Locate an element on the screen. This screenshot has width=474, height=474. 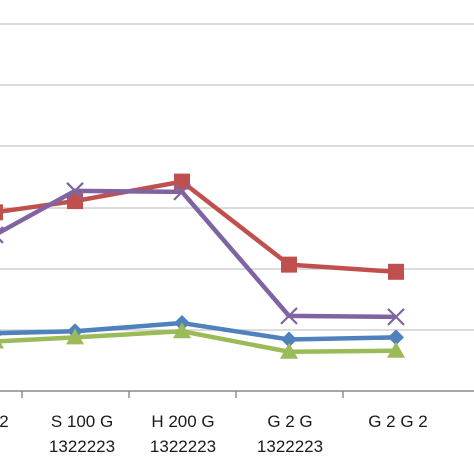
x-tick-label-0-0: 2 is located at coordinates (4, 421).